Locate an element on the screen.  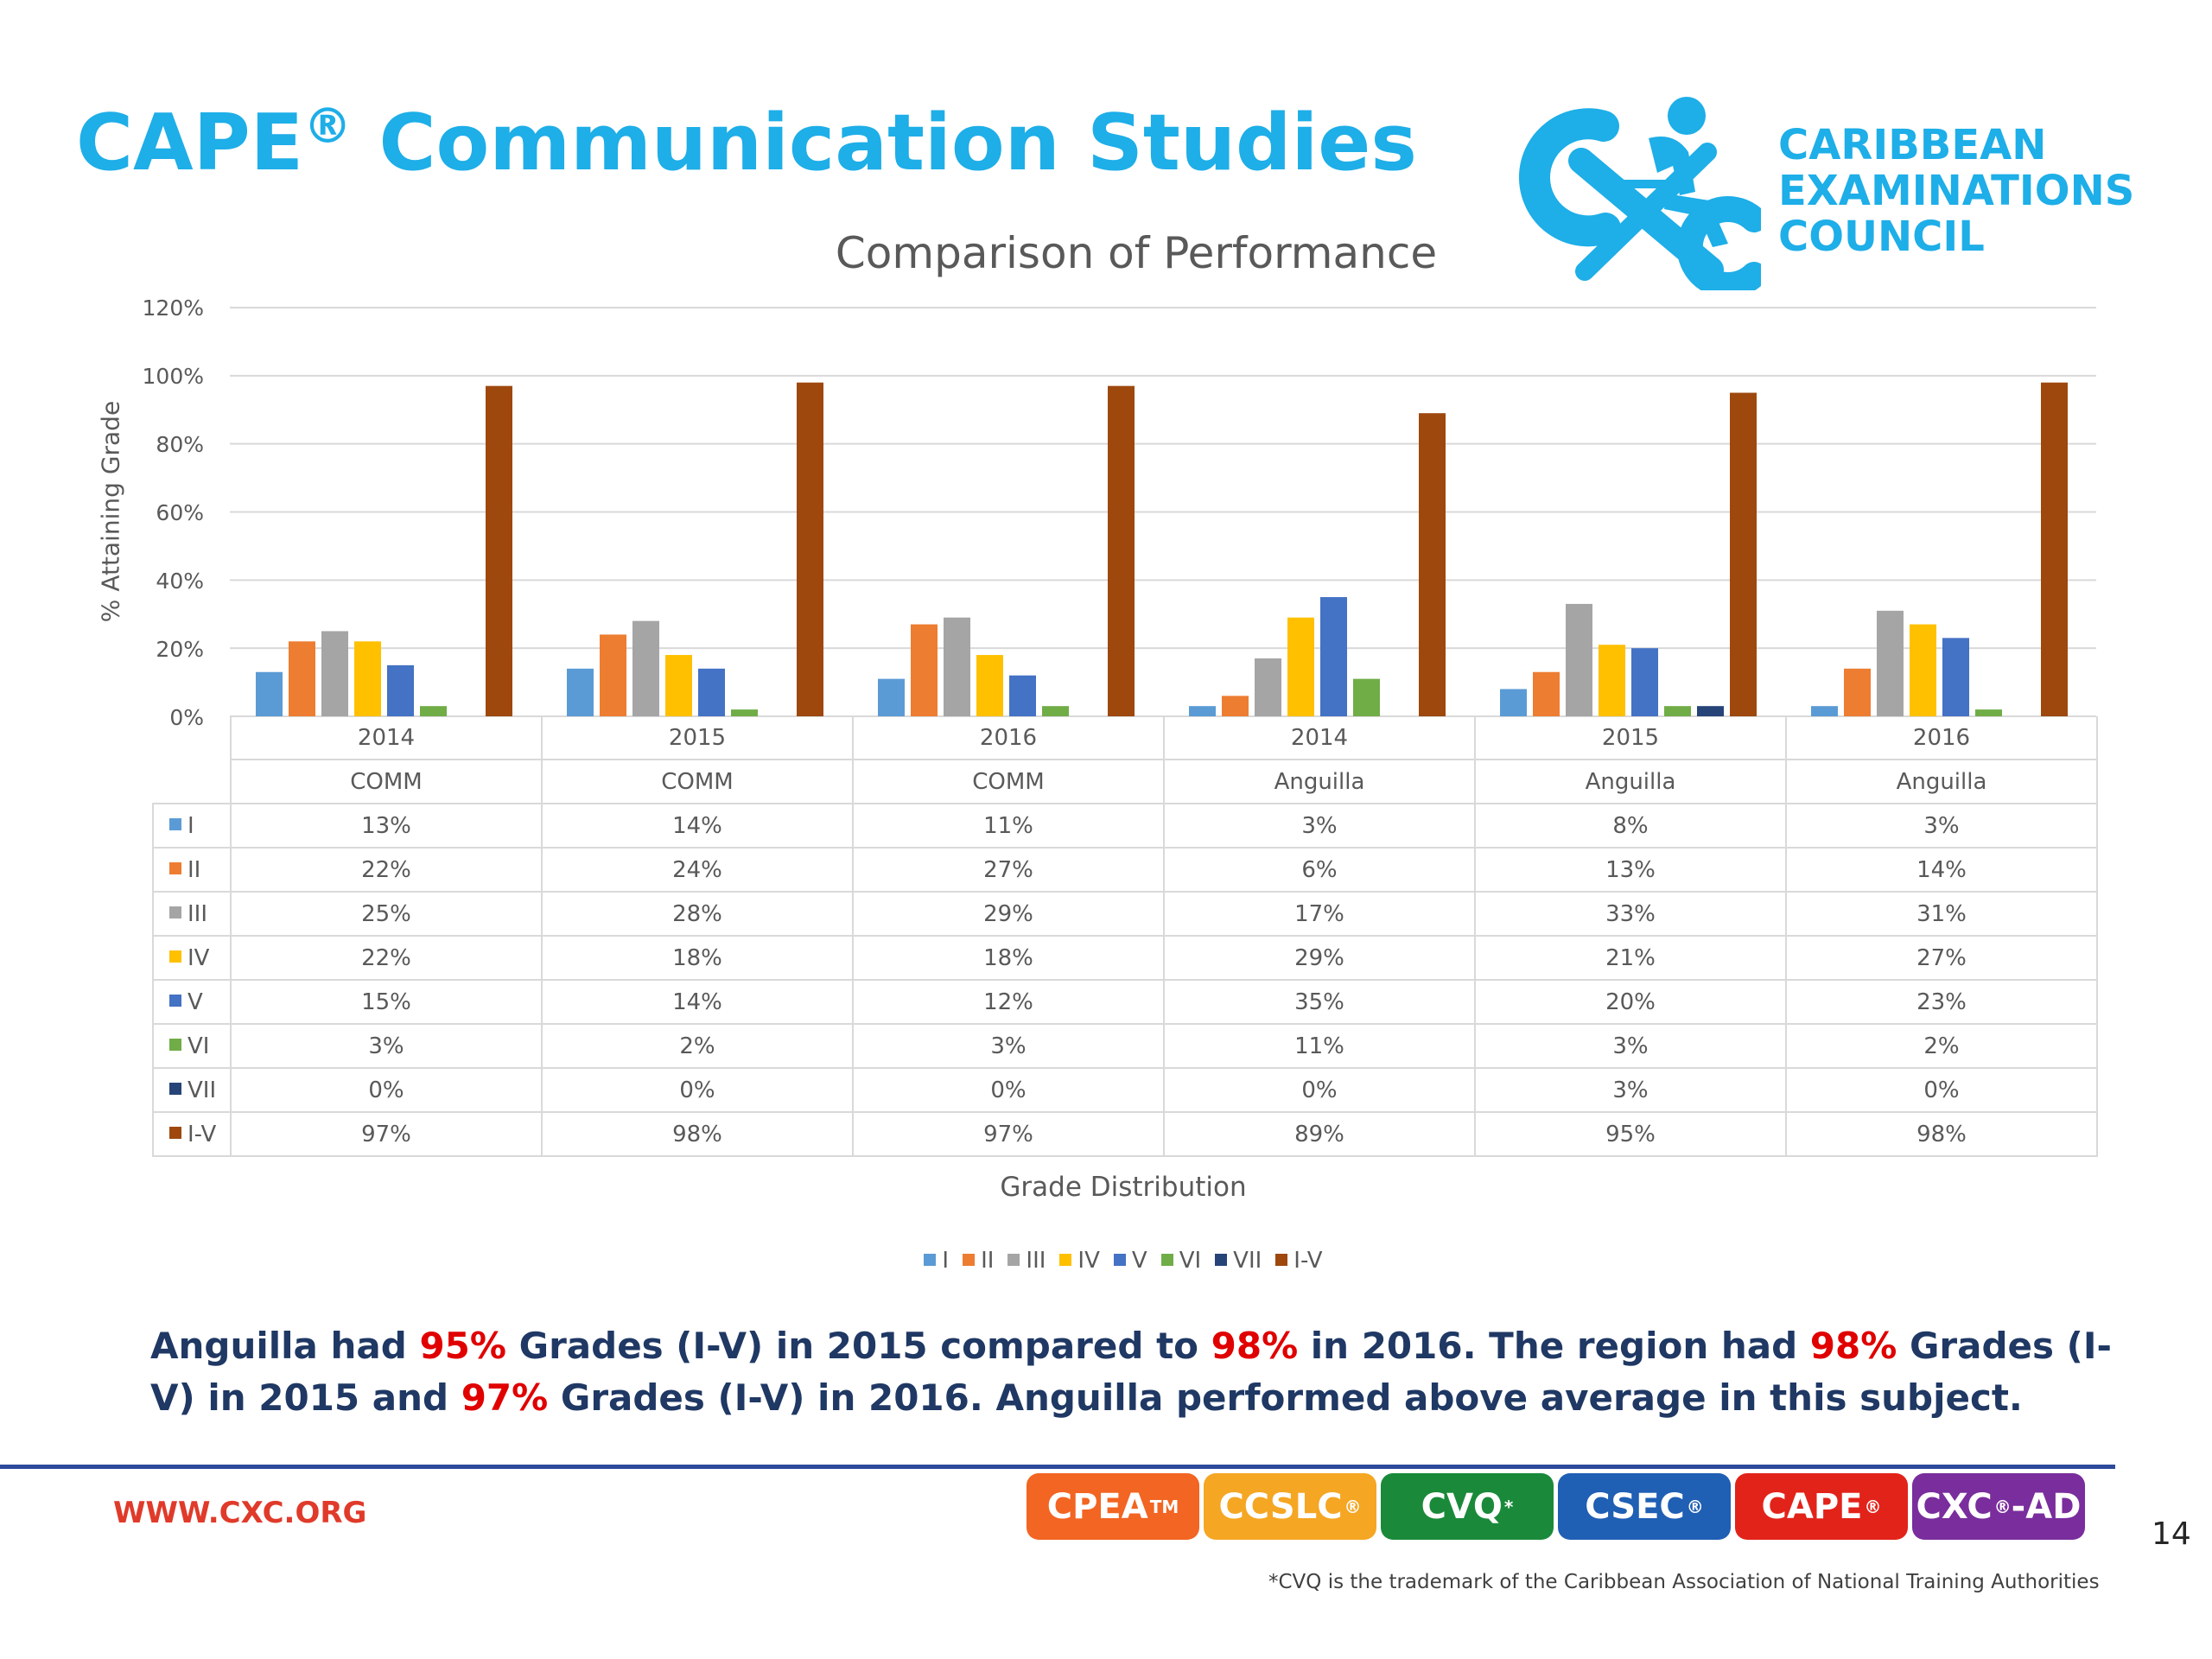
table-row: III 25% 28% 29% 17% 33% 31% is located at coordinates (1125, 914).